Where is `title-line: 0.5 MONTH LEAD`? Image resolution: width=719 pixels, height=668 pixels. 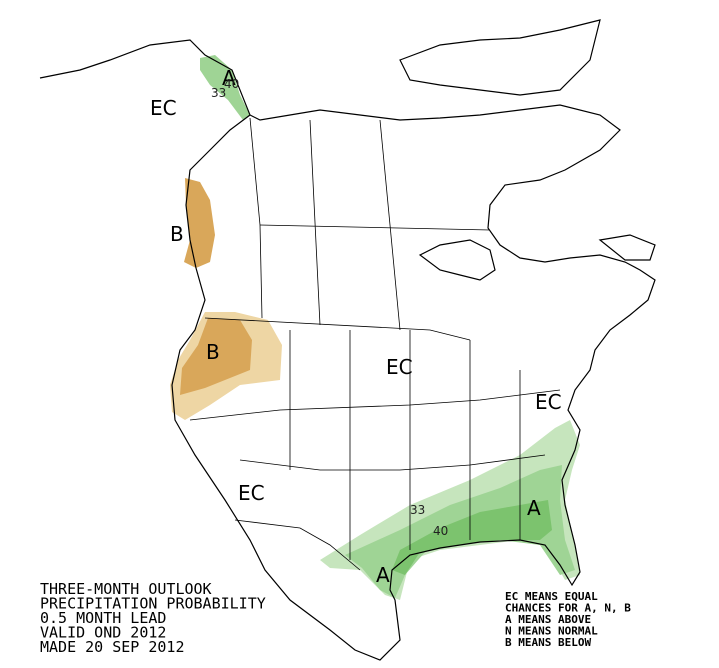 title-line: 0.5 MONTH LEAD is located at coordinates (103, 618).